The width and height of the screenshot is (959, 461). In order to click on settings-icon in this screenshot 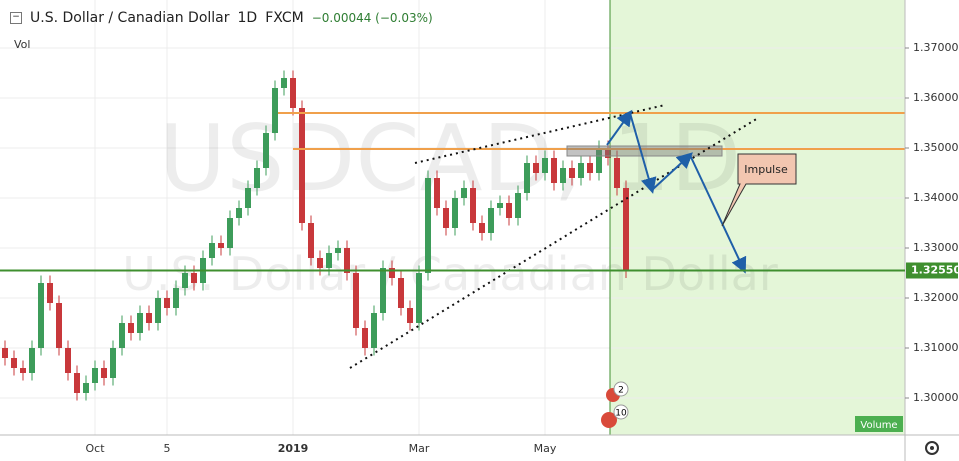, I will do `click(932, 448)`.